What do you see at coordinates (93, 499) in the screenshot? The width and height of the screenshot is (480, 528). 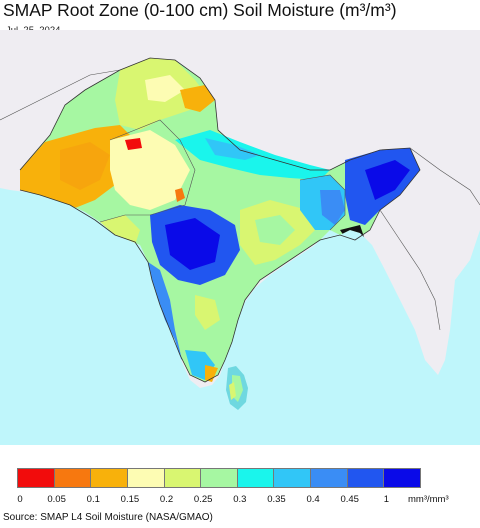 I see `legend-tick-label: 0.1` at bounding box center [93, 499].